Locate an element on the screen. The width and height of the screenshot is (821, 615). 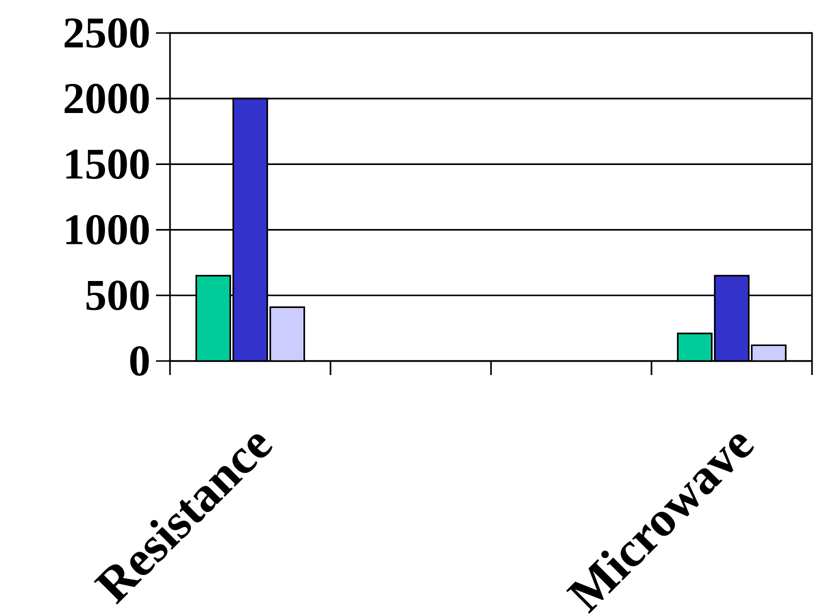
y-tick-label: 2500 is located at coordinates (106, 33).